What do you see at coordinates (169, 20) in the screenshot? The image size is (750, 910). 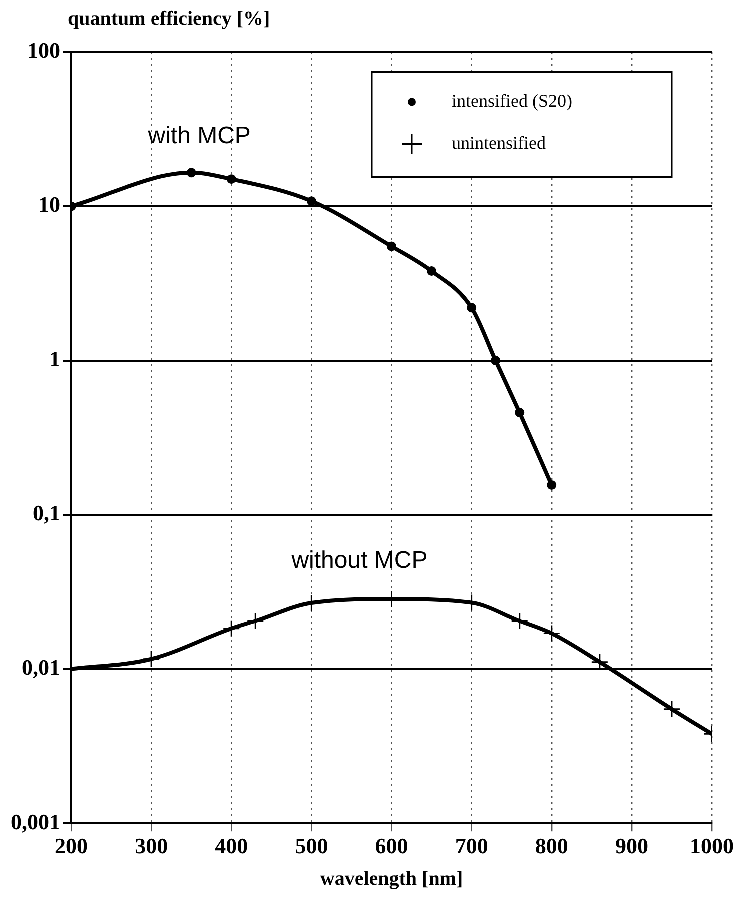 I see `y-axis-title: quantum efficiency [%]` at bounding box center [169, 20].